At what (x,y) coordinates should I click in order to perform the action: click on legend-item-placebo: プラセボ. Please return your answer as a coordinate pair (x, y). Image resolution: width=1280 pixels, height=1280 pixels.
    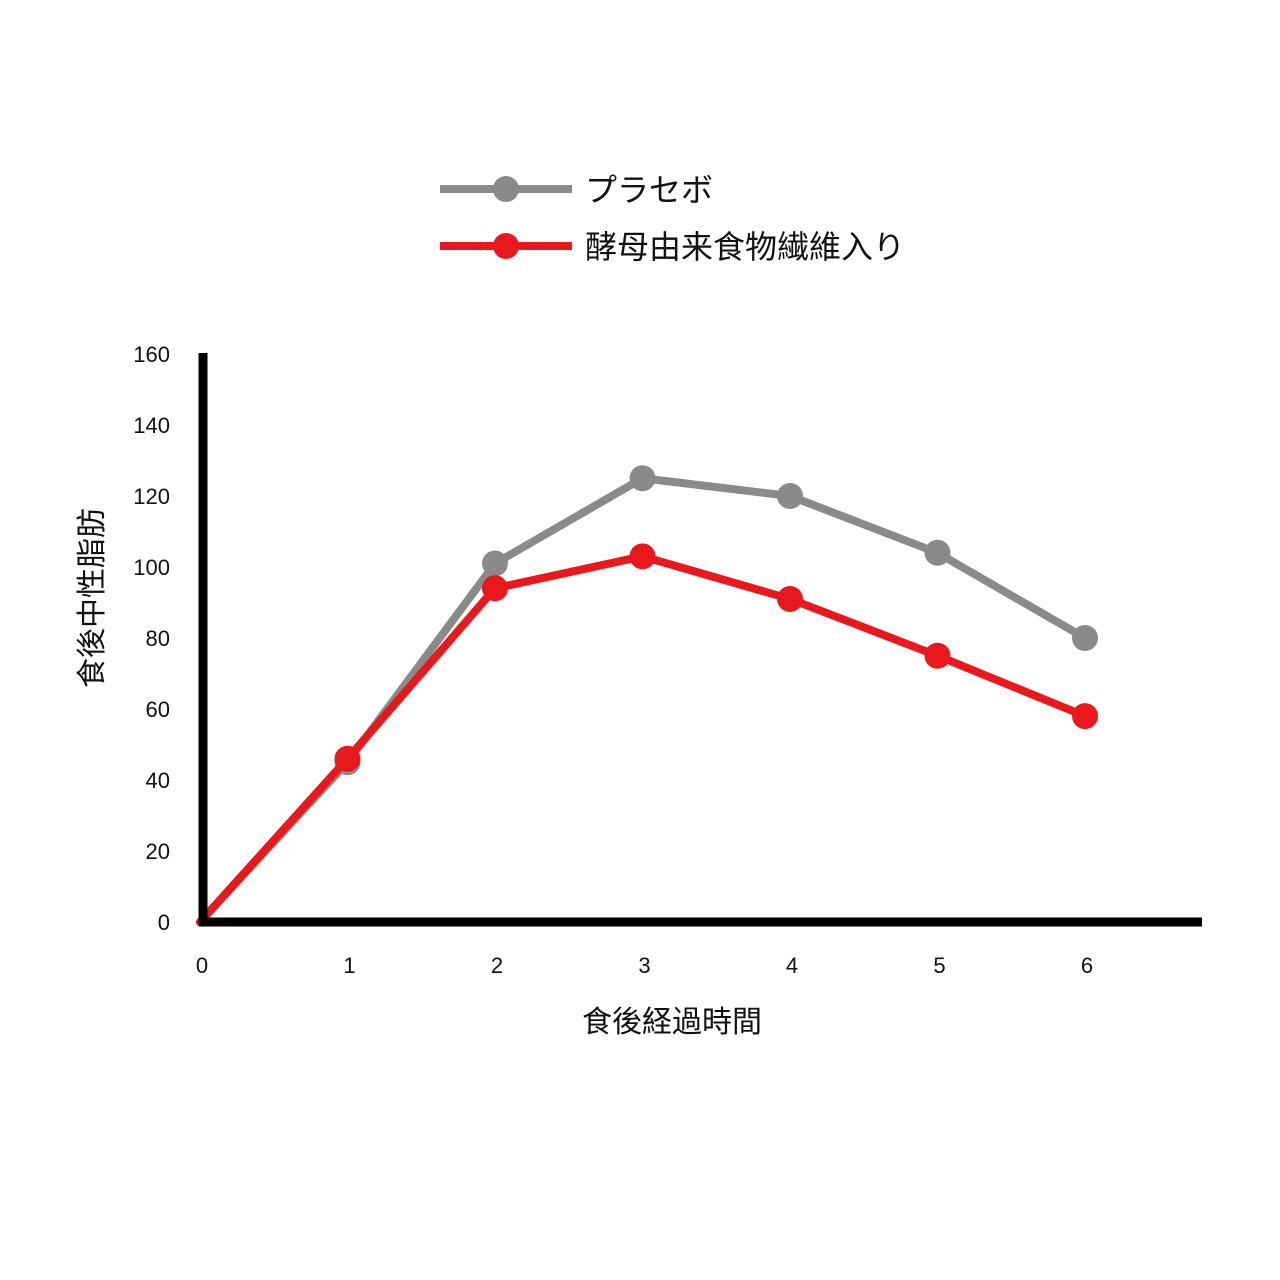
    Looking at the image, I should click on (576, 190).